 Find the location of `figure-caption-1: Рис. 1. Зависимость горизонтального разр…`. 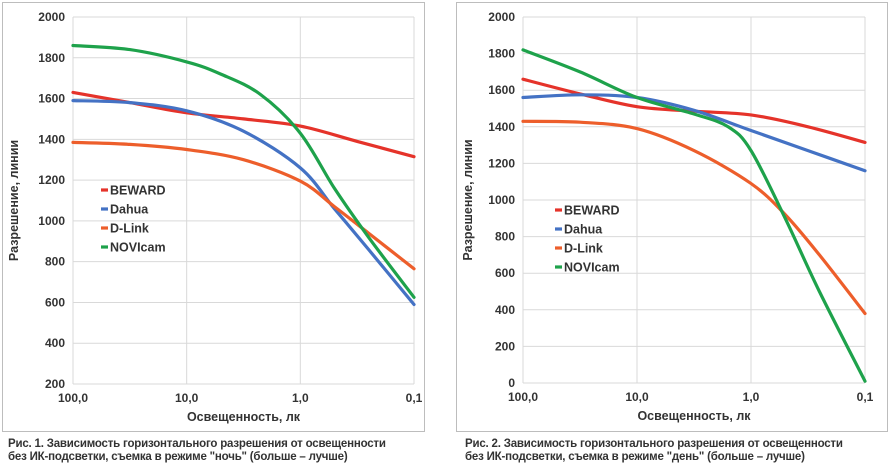

figure-caption-1: Рис. 1. Зависимость горизонтального разр… is located at coordinates (223, 451).